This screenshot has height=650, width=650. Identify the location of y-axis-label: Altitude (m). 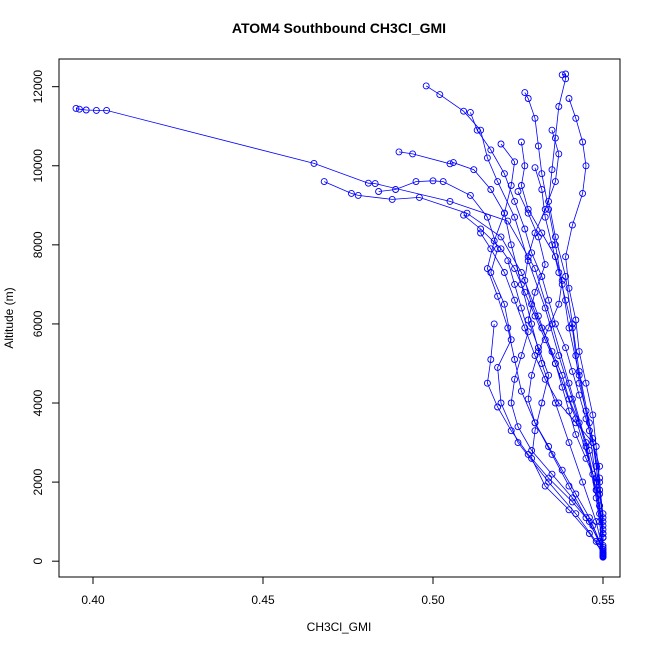
(9, 317).